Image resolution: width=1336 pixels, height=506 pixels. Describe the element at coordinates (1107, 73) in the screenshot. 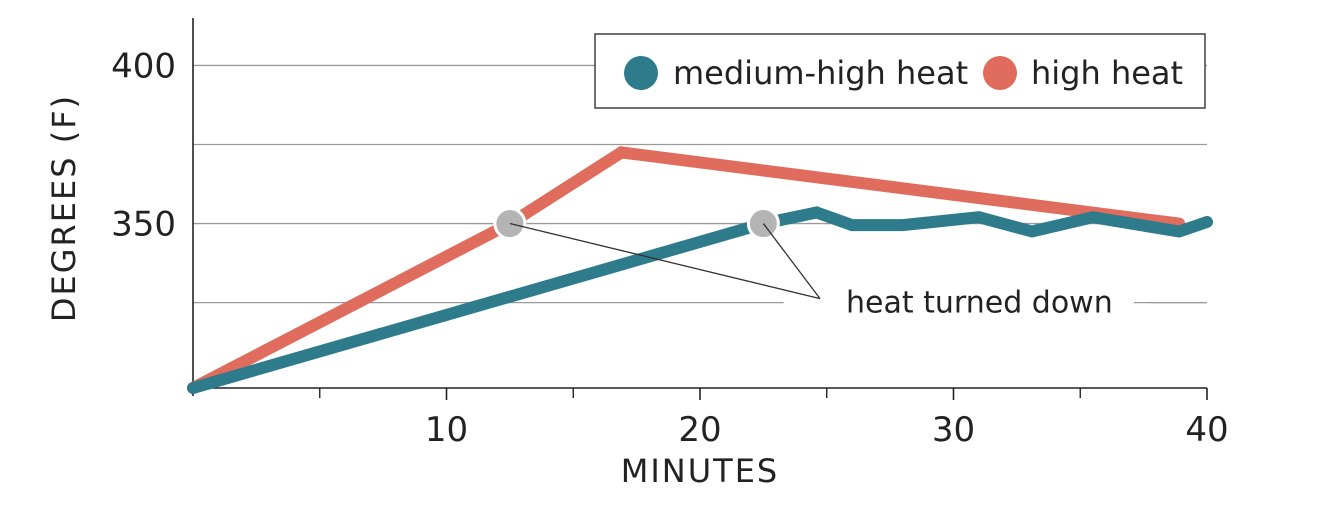

I see `legend-label-high-heat: high heat` at that location.